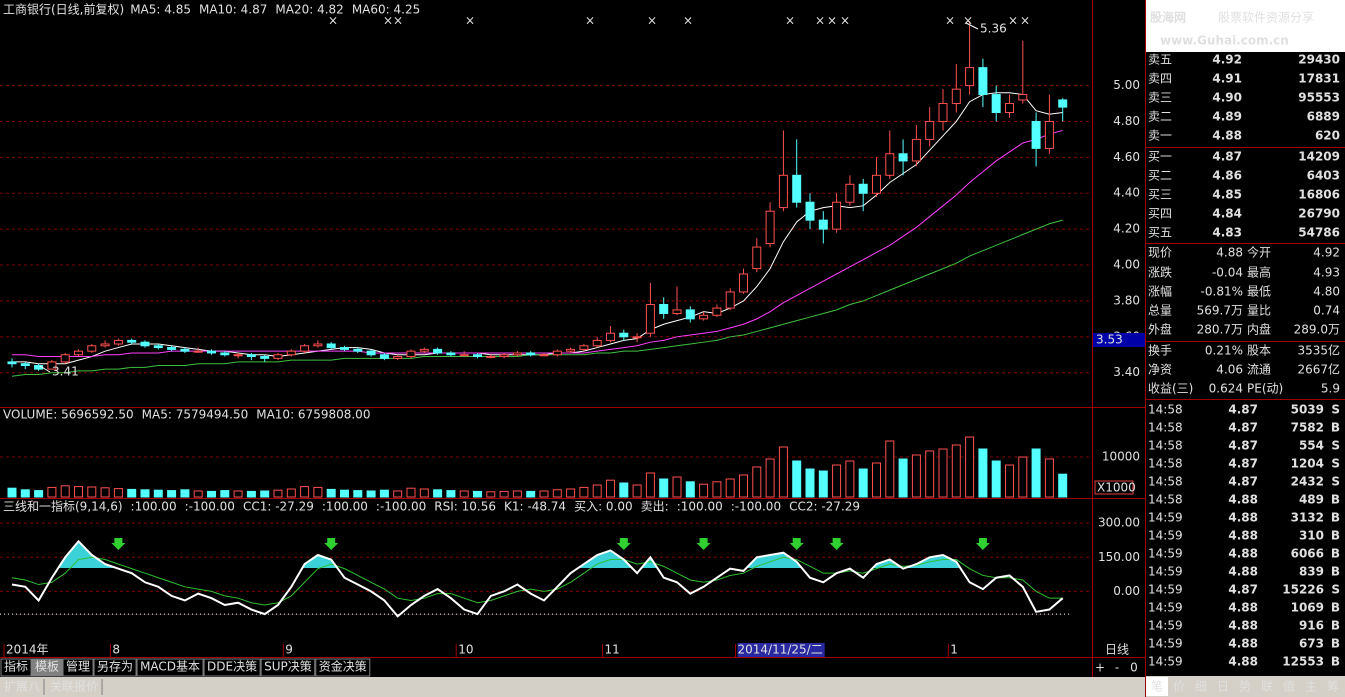  What do you see at coordinates (1311, 500) in the screenshot?
I see `tick-volume: 489` at bounding box center [1311, 500].